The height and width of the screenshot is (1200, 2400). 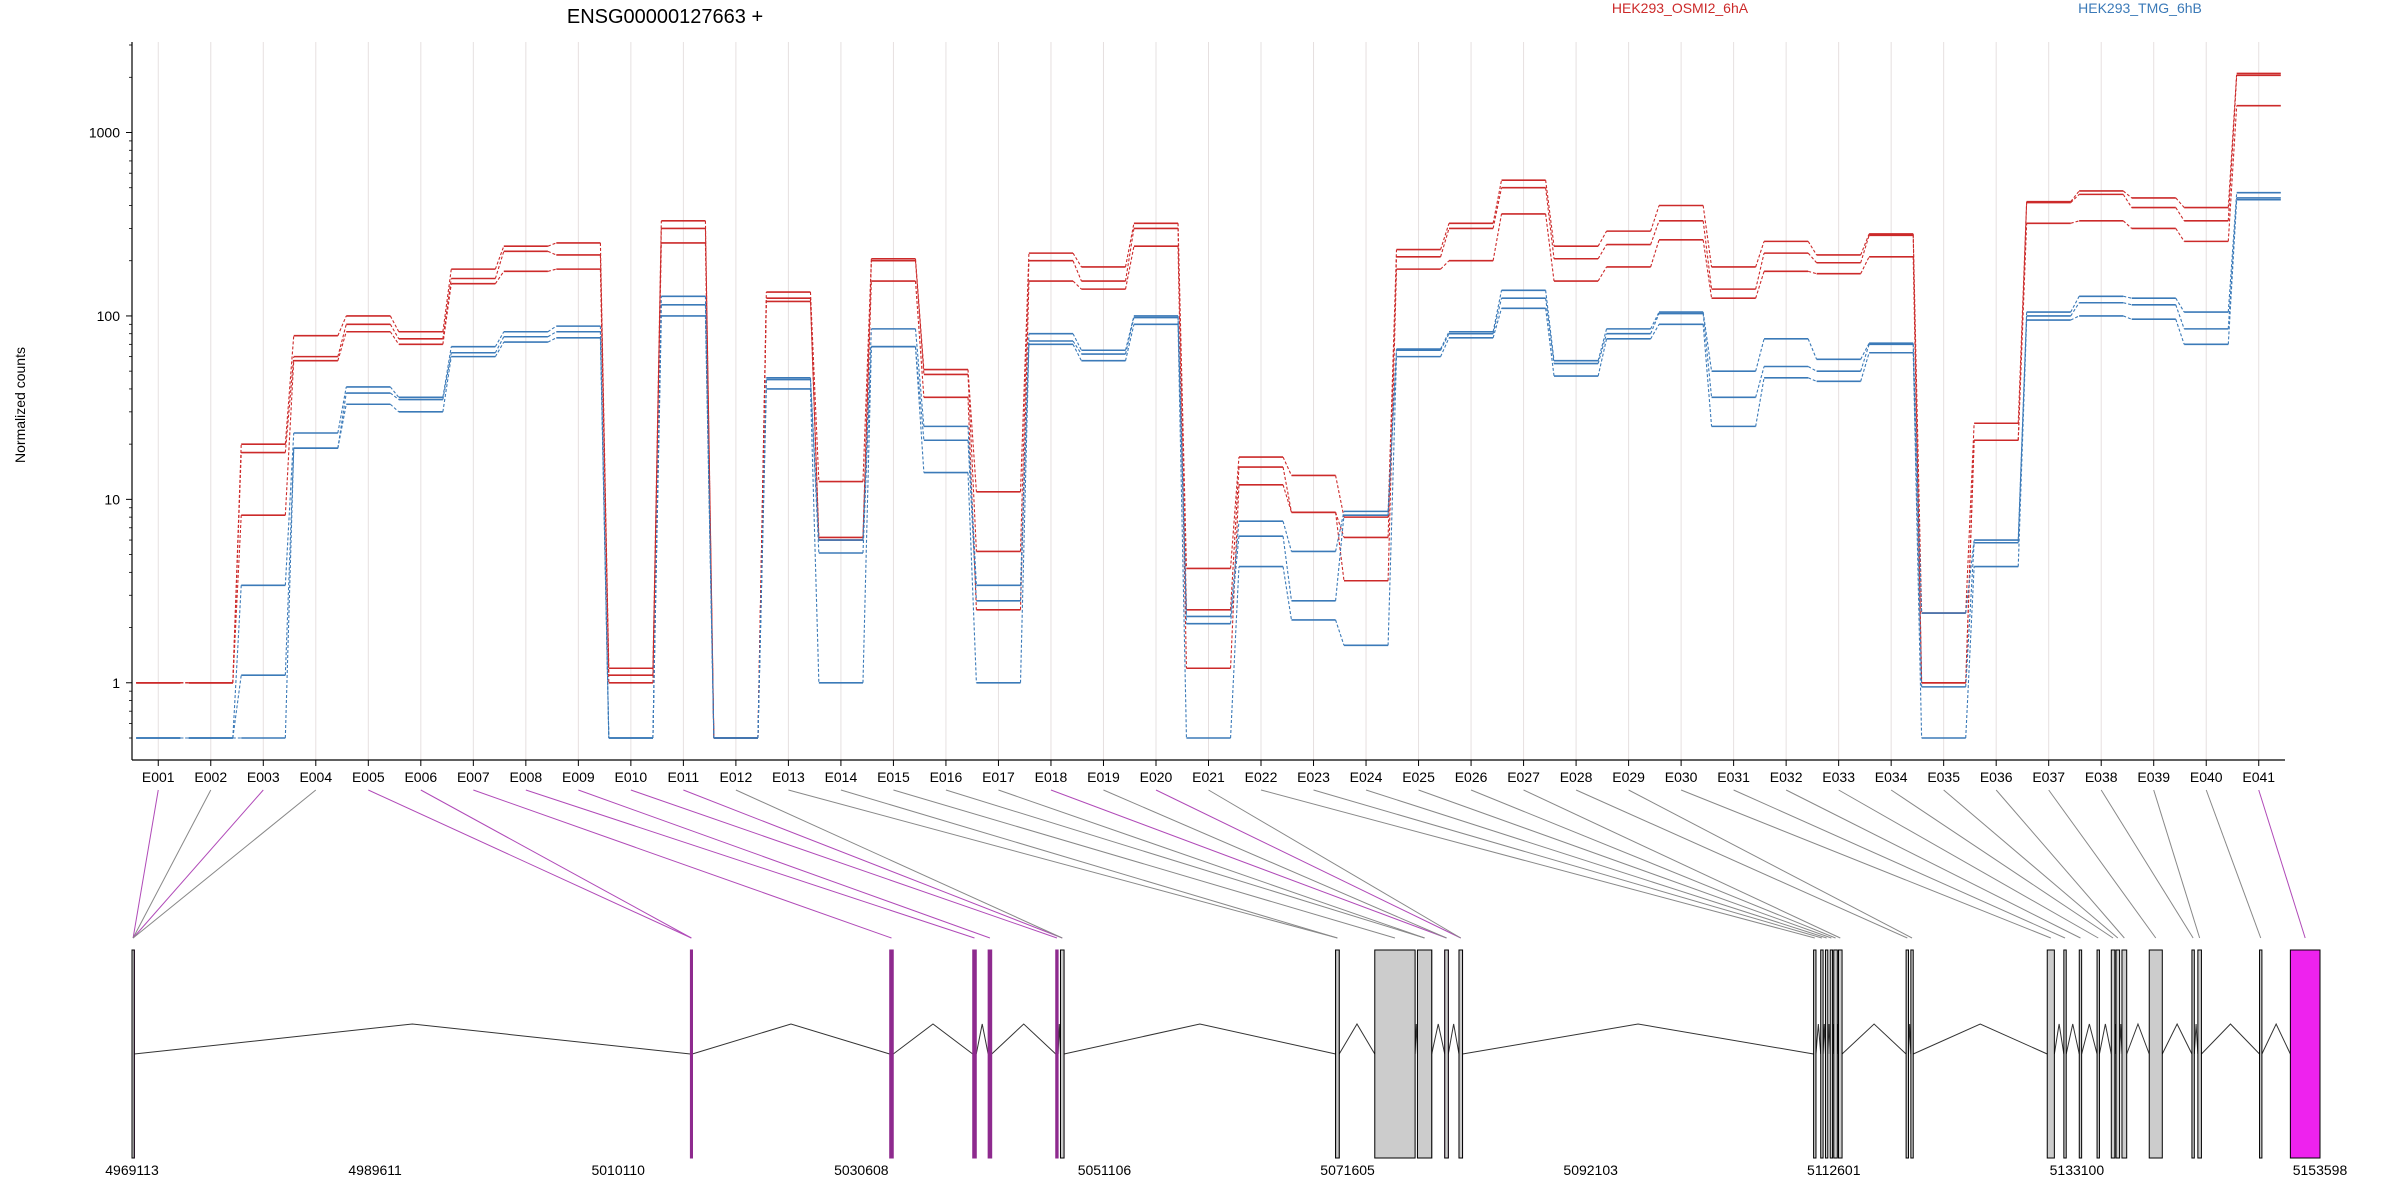 What do you see at coordinates (112, 499) in the screenshot?
I see `y-tick-label-10: 10` at bounding box center [112, 499].